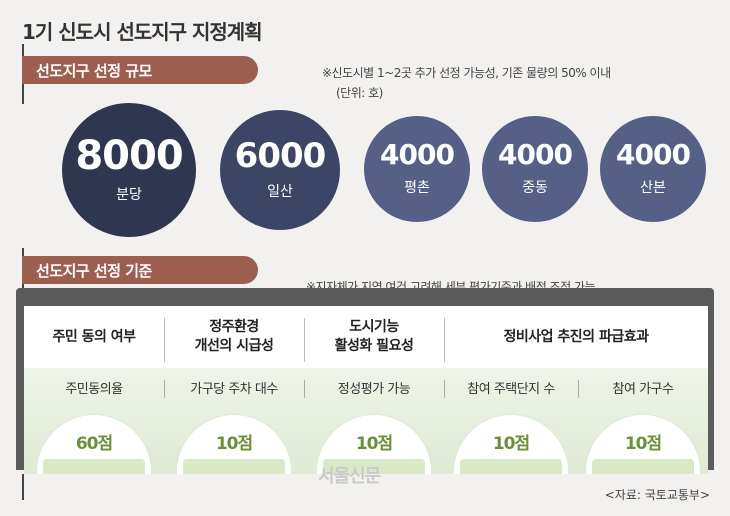 The height and width of the screenshot is (516, 730). Describe the element at coordinates (657, 495) in the screenshot. I see `source-credit: <자료: 국토교통부>` at that location.